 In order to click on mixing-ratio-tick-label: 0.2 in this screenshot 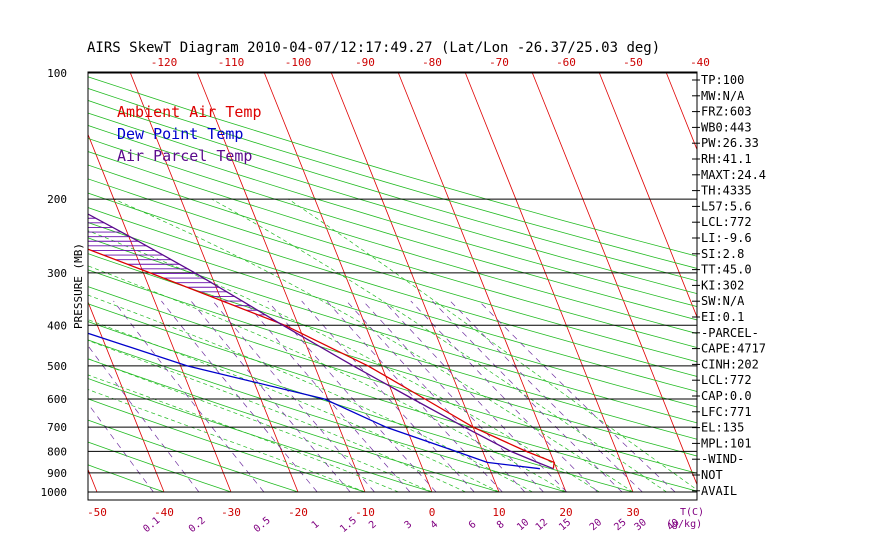, I will do `click(197, 525)`.